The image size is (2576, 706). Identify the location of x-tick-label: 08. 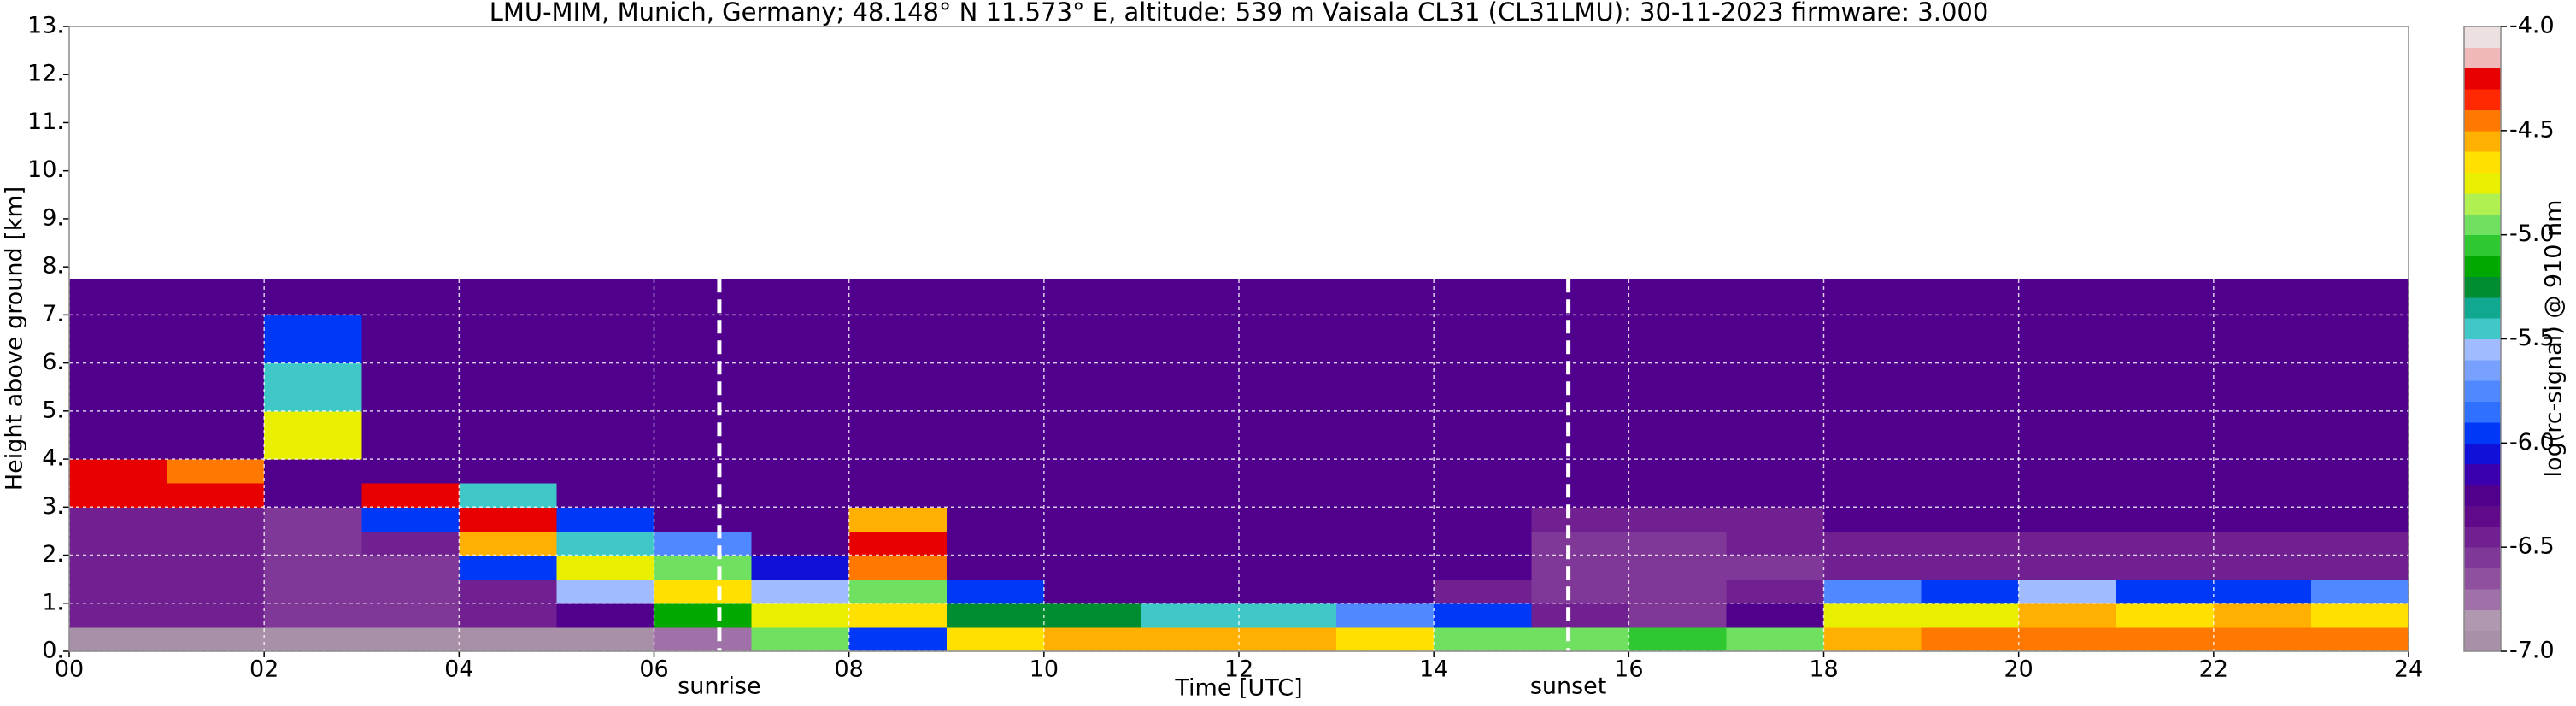
(848, 669).